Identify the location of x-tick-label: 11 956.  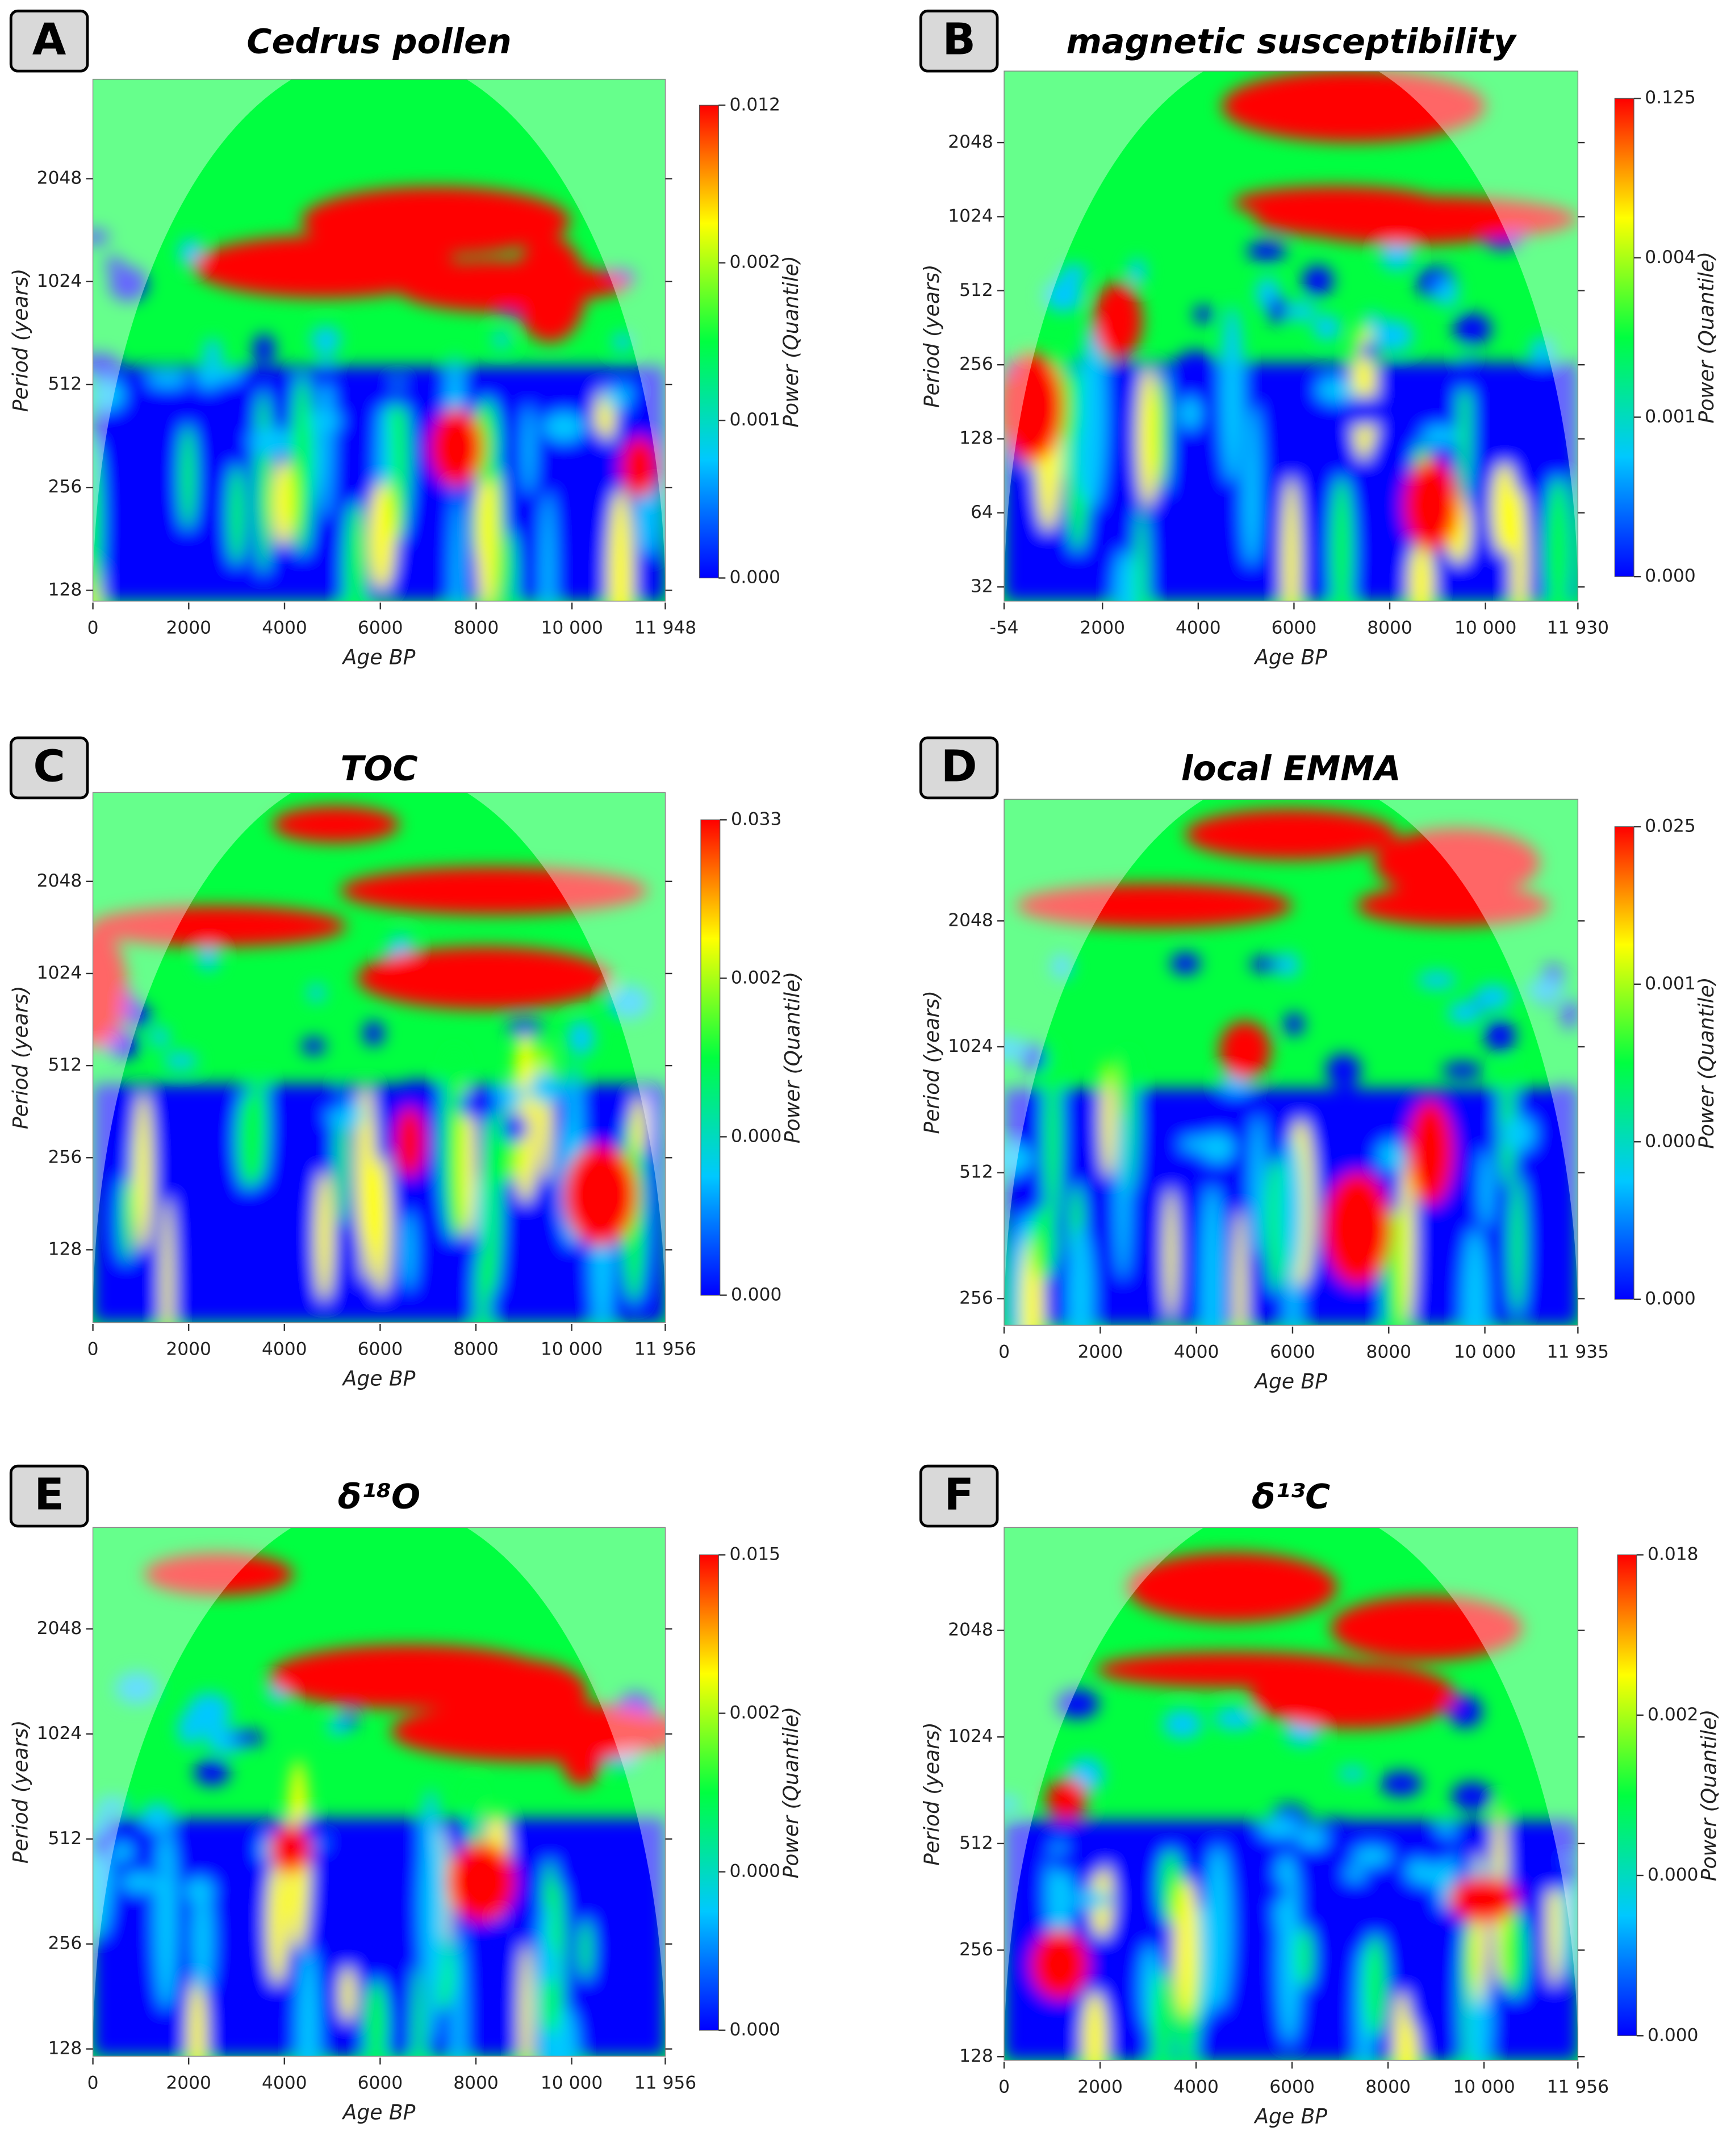
(665, 2083).